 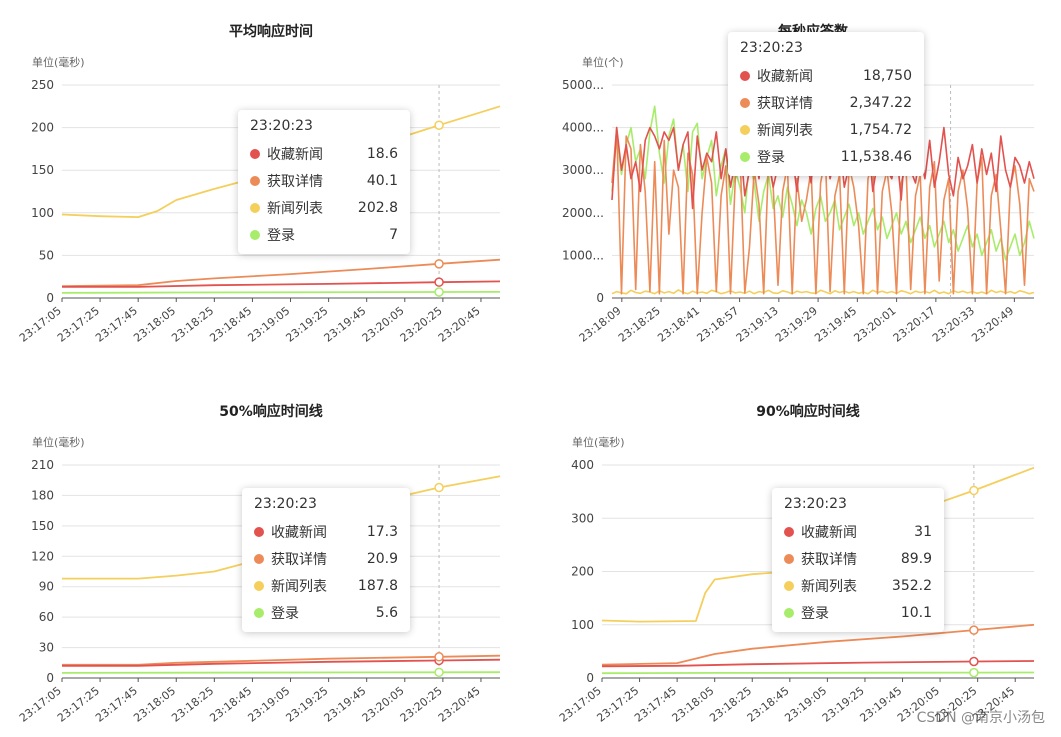 I want to click on tooltip-series-value: 18,750, so click(x=887, y=75).